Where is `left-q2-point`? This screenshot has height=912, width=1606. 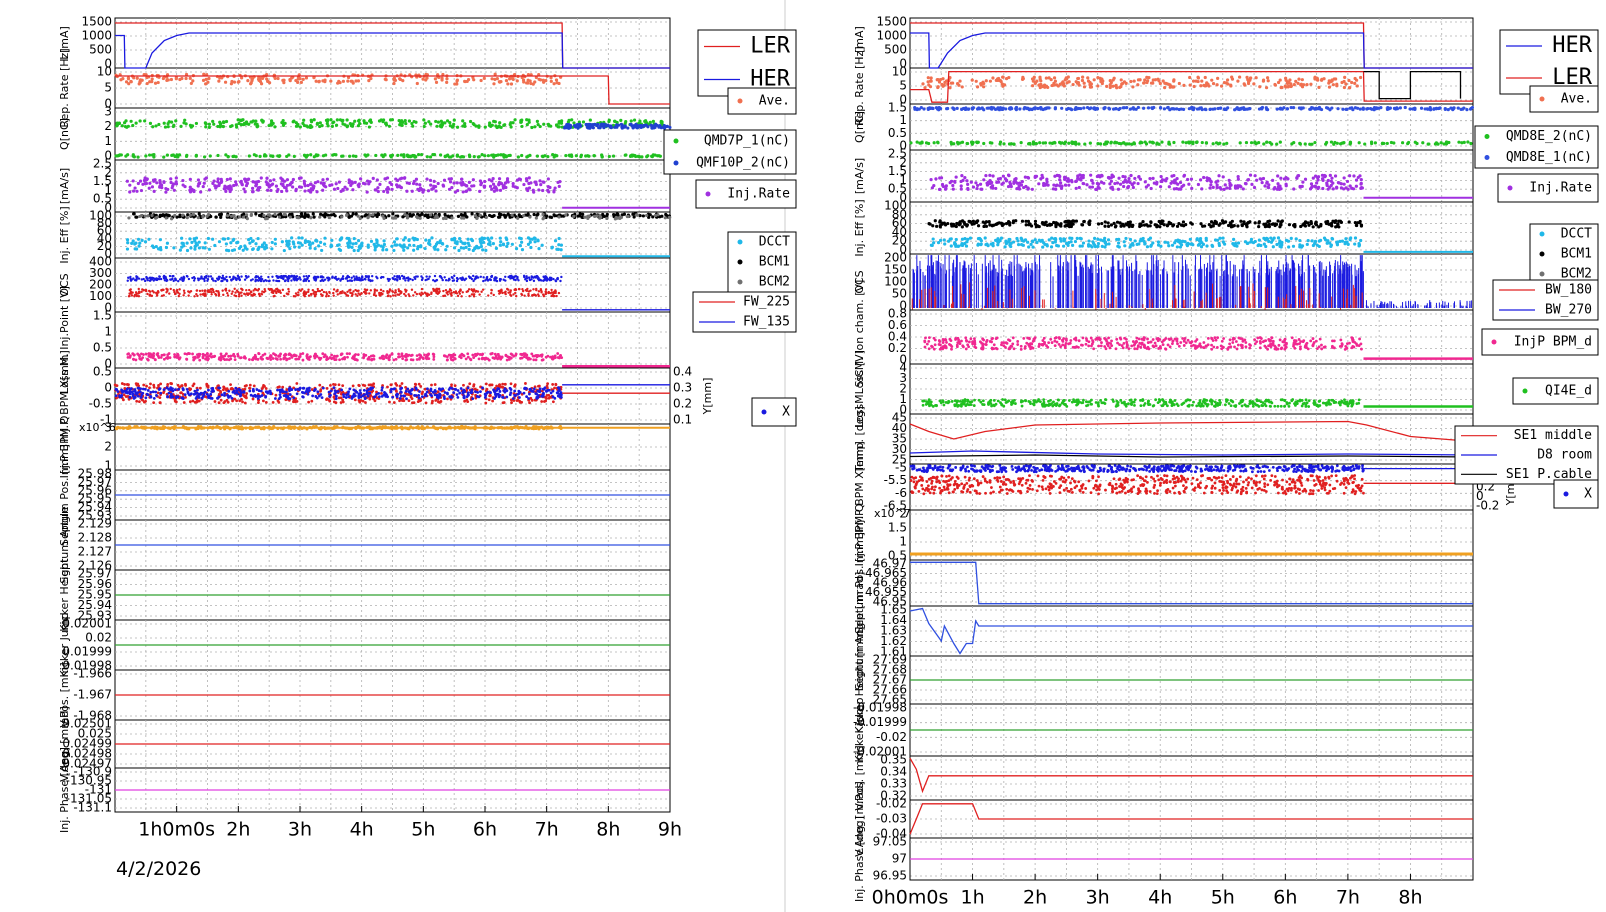 left-q2-point is located at coordinates (628, 128).